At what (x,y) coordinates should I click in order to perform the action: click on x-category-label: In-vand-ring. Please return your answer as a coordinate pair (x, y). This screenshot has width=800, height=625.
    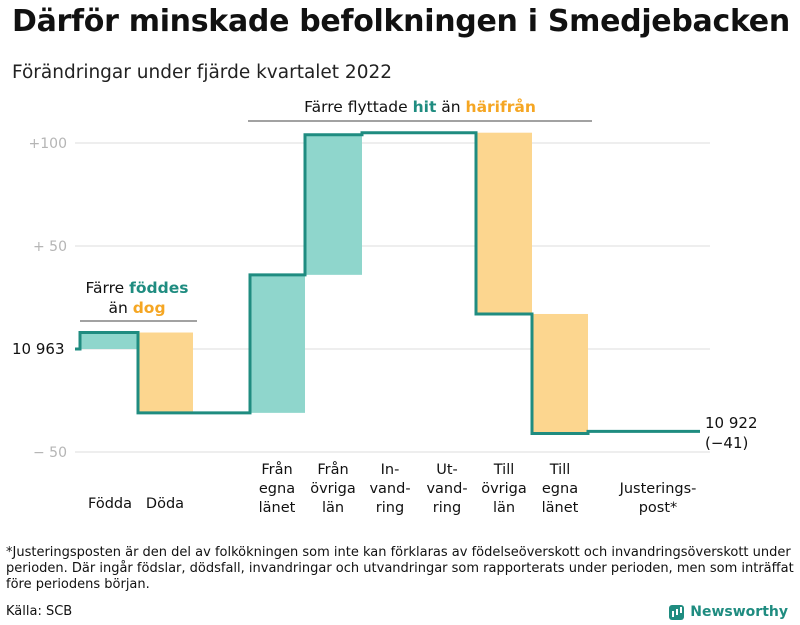
    Looking at the image, I should click on (389, 489).